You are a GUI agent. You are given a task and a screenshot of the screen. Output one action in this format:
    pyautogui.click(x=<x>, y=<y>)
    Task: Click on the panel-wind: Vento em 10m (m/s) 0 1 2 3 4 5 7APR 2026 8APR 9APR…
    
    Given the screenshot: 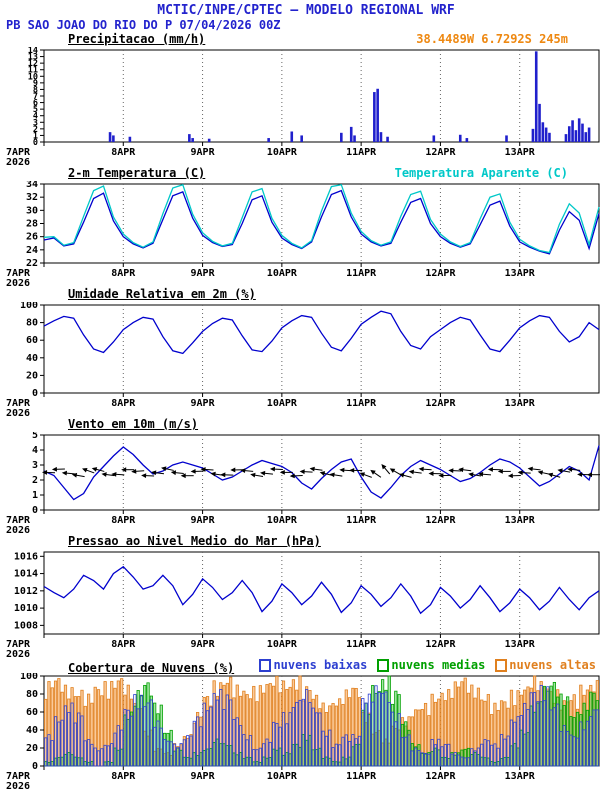 What is the action you would take?
    pyautogui.click(x=306, y=475)
    